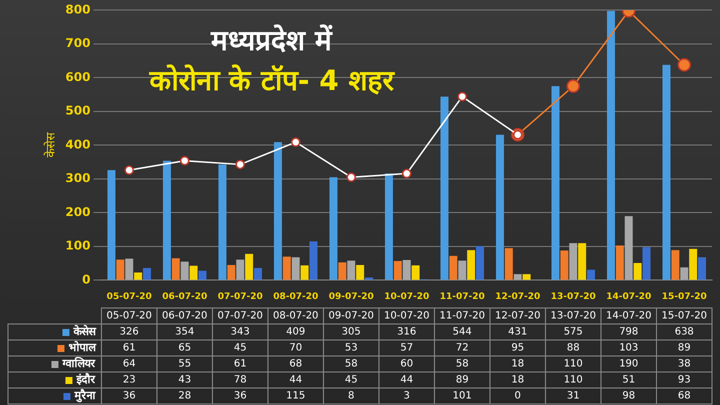 Image resolution: width=720 pixels, height=405 pixels. I want to click on data-label: 190, so click(628, 364).